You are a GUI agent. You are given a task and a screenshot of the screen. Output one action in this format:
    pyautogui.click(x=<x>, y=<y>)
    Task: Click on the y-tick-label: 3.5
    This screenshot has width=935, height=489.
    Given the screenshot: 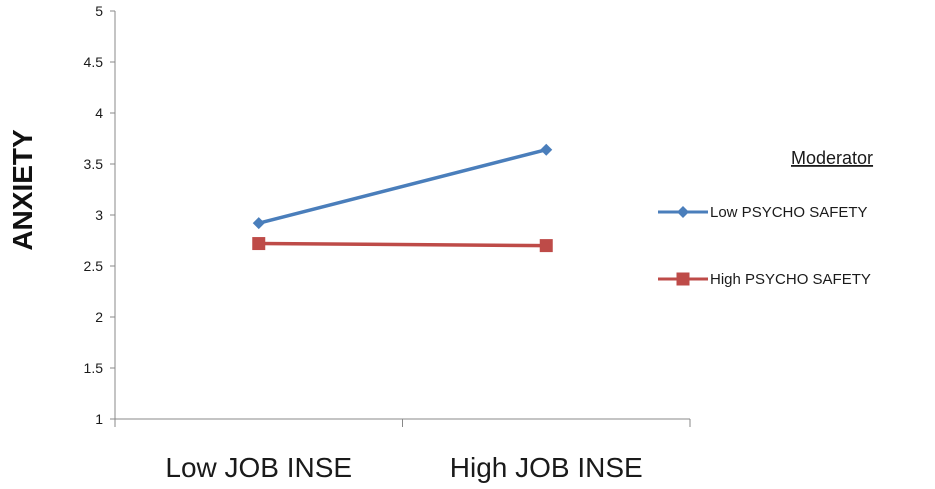 What is the action you would take?
    pyautogui.click(x=94, y=164)
    